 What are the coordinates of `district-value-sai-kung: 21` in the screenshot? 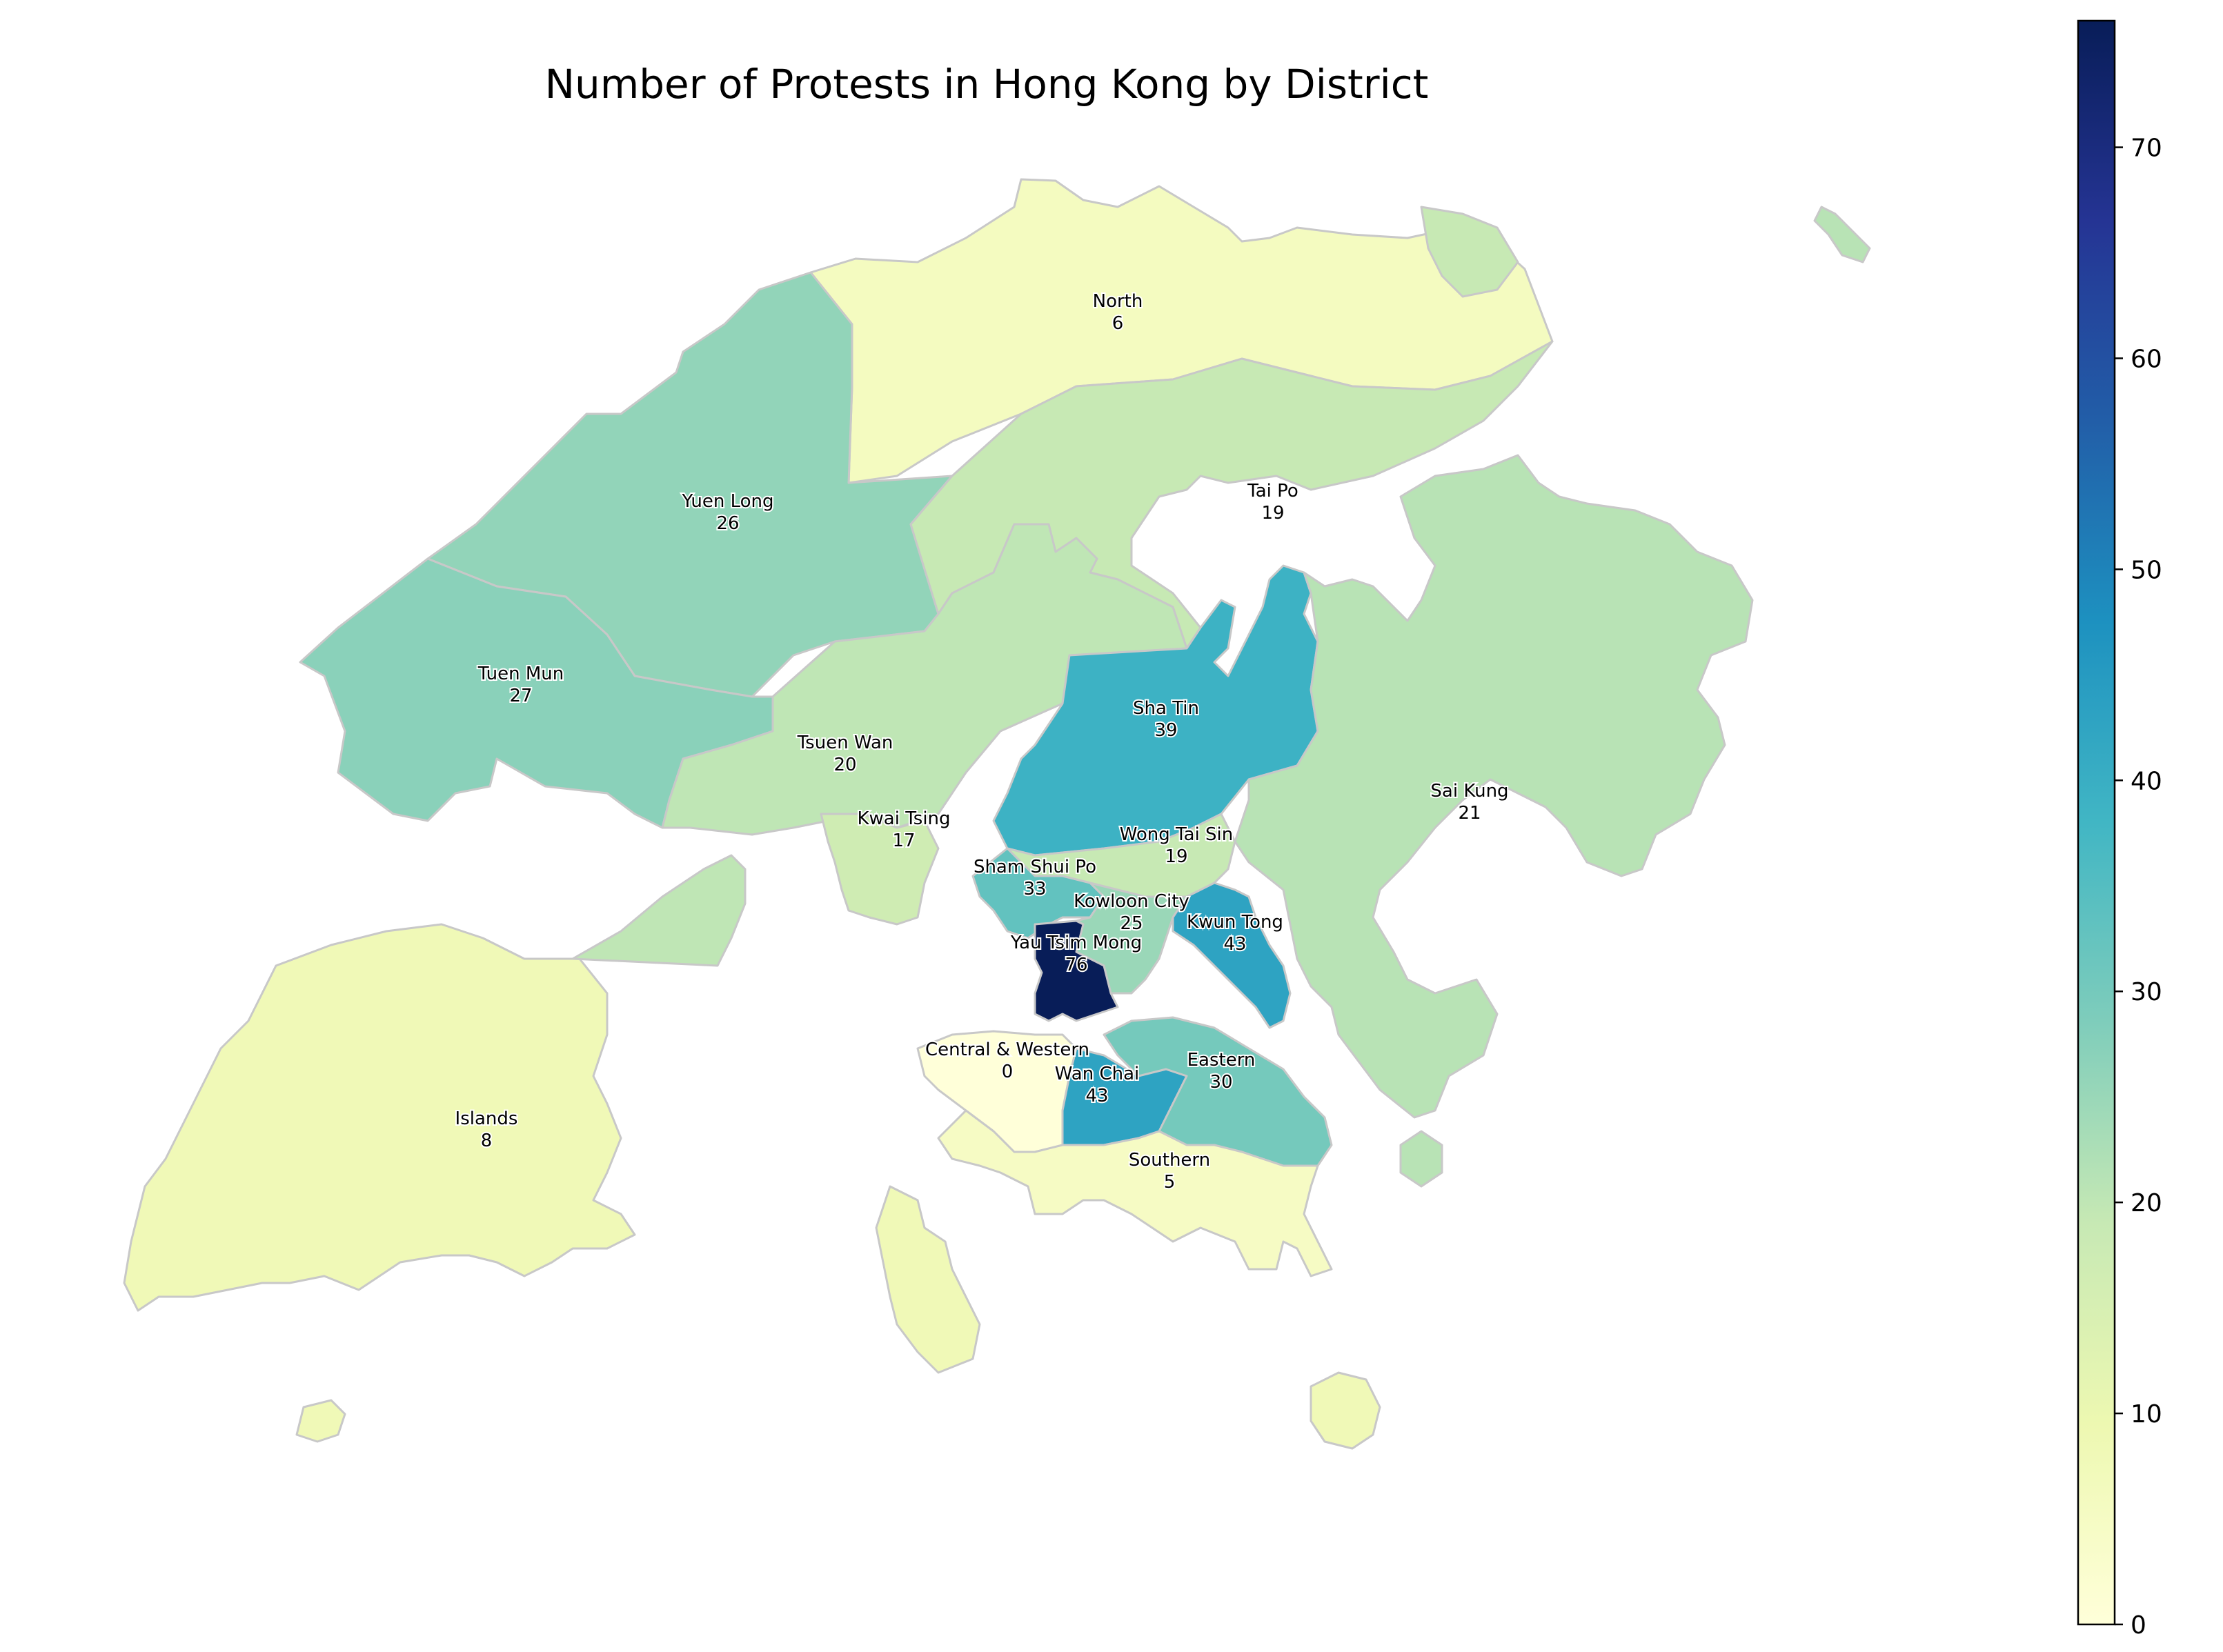 It's located at (1469, 814).